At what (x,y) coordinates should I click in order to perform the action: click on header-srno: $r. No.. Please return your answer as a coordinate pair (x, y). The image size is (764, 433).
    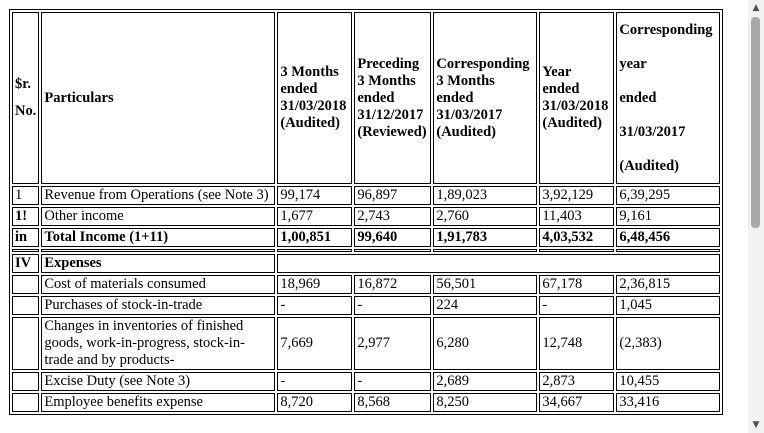
    Looking at the image, I should click on (26, 98).